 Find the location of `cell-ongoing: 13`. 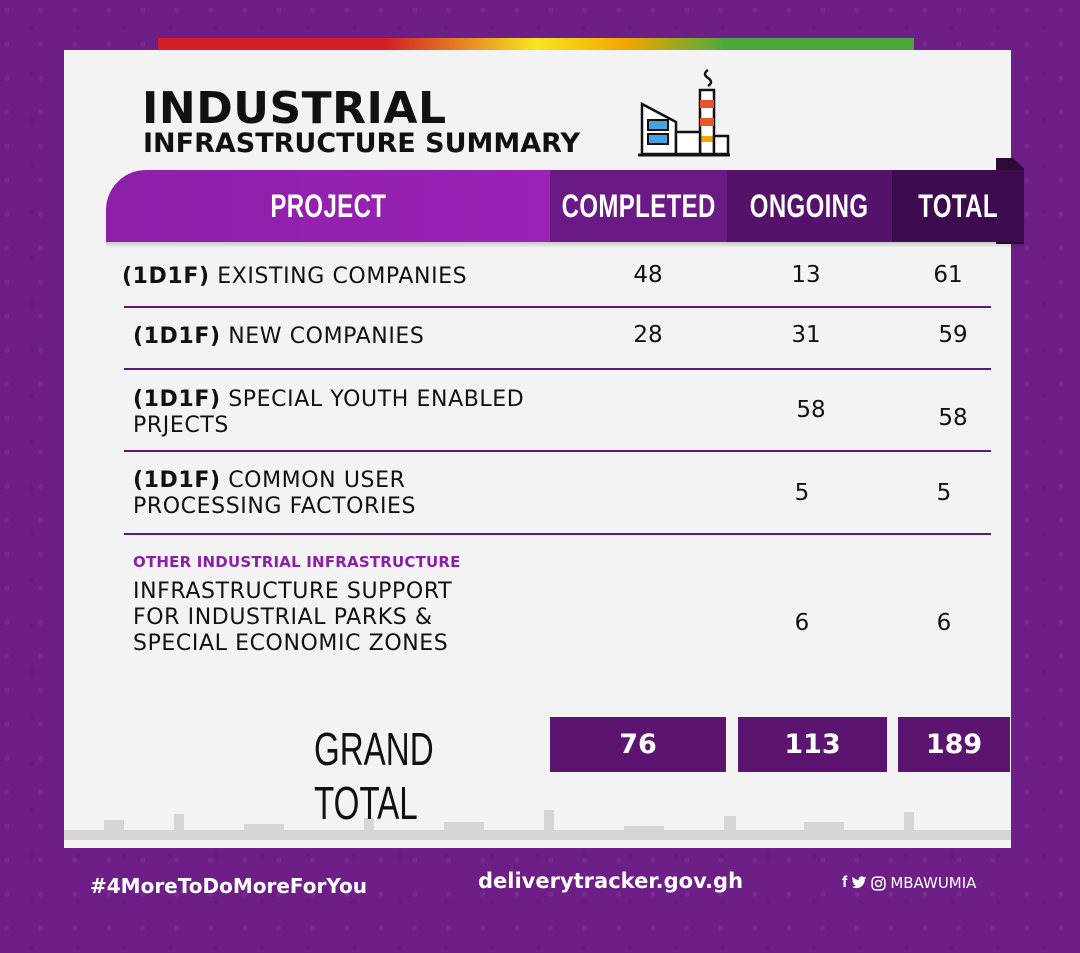

cell-ongoing: 13 is located at coordinates (806, 275).